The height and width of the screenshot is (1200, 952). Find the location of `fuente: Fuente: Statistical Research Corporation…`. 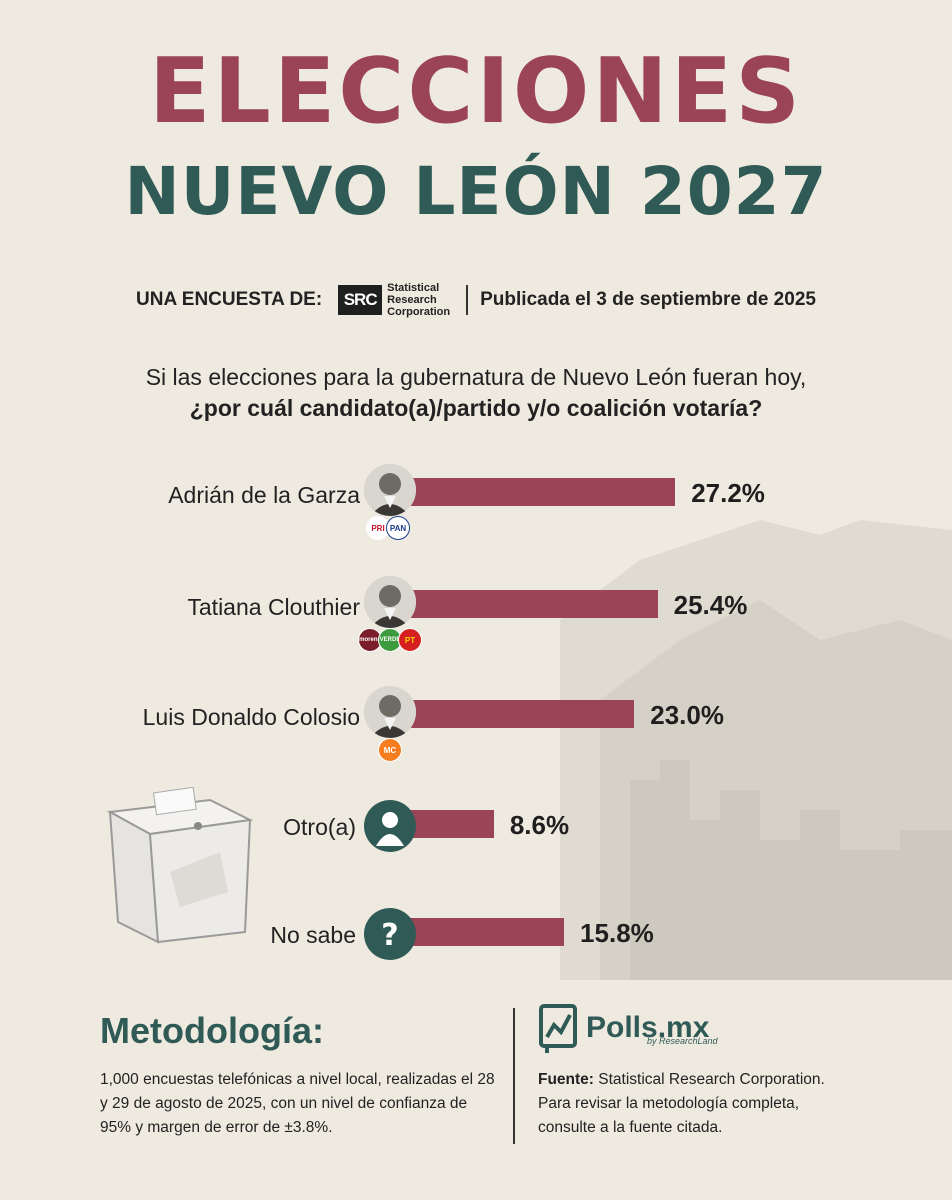

fuente: Fuente: Statistical Research Corporation… is located at coordinates (698, 1104).